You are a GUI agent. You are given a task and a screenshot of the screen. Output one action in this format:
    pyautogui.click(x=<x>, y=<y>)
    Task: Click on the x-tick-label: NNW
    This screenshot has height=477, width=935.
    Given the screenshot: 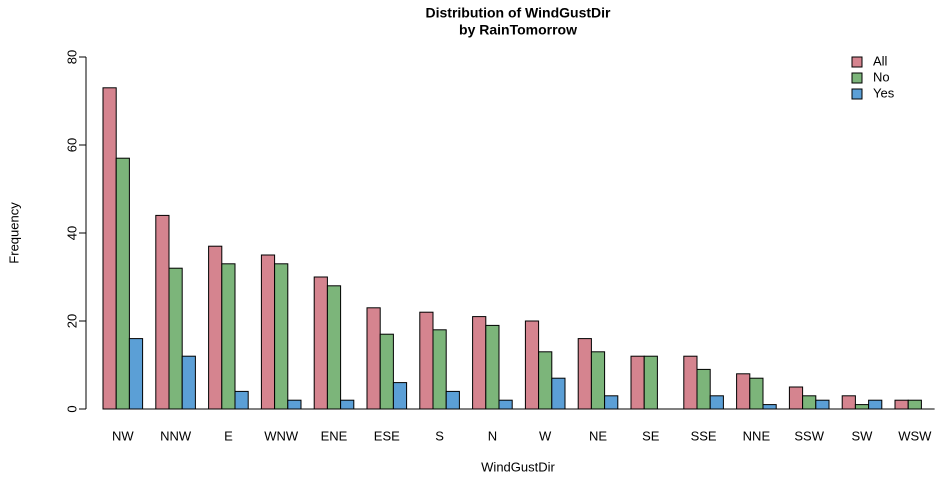 What is the action you would take?
    pyautogui.click(x=176, y=435)
    